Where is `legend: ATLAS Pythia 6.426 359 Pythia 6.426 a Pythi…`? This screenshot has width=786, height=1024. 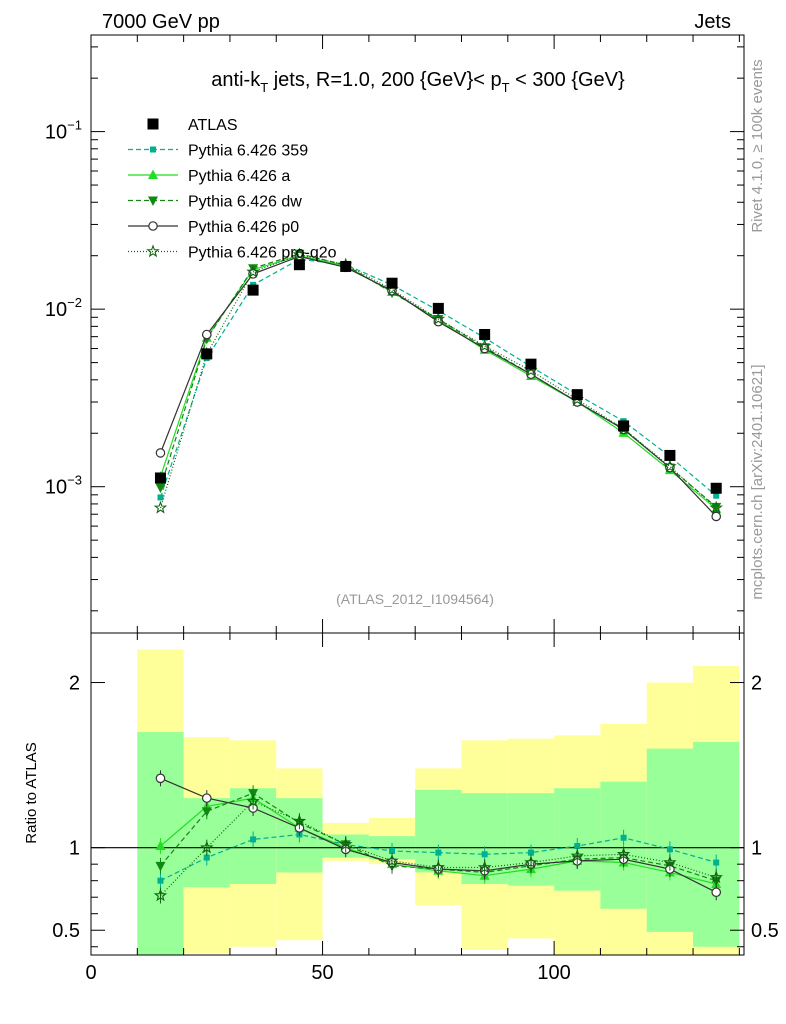 legend: ATLAS Pythia 6.426 359 Pythia 6.426 a Pythi… is located at coordinates (232, 189).